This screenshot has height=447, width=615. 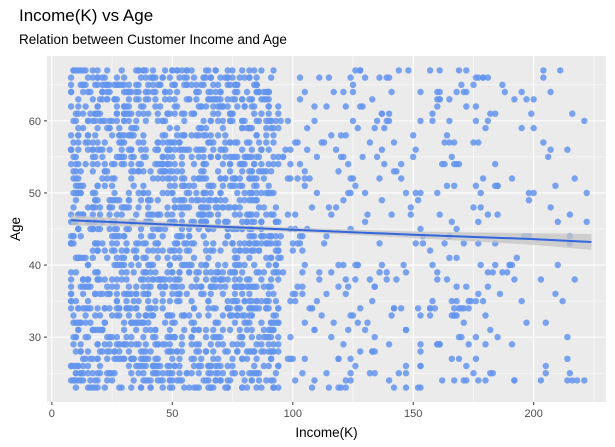 I want to click on confidence-band, so click(x=331, y=232).